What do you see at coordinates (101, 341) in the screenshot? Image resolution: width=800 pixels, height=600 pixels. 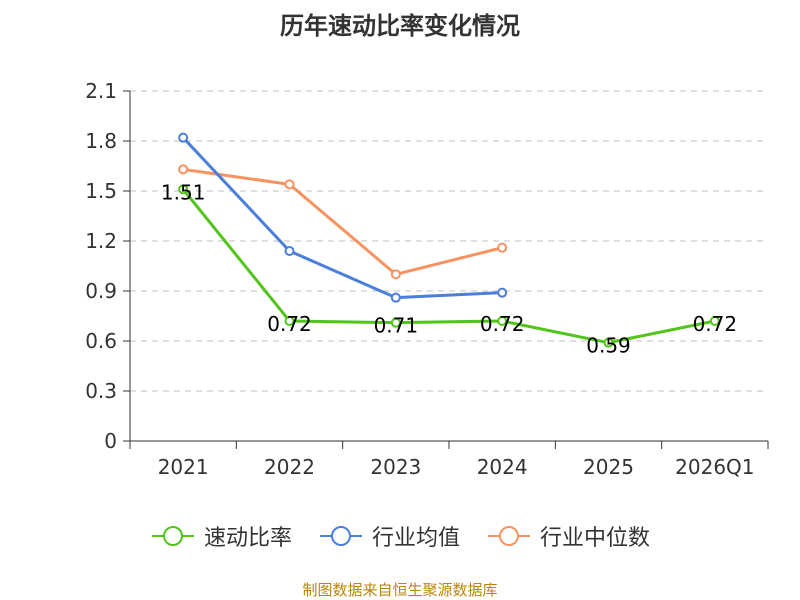 I see `y-tick-label: 0.6` at bounding box center [101, 341].